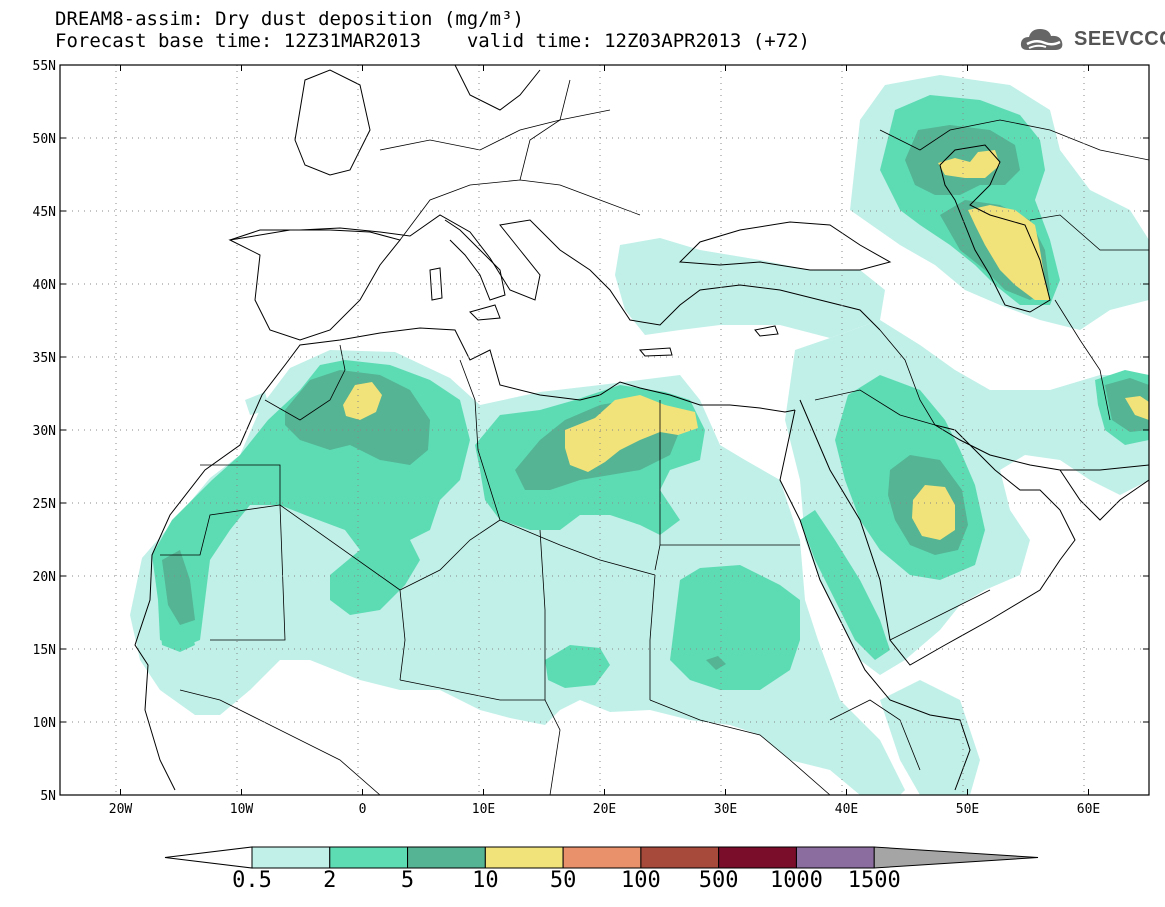 The image size is (1165, 907). Describe the element at coordinates (1041, 447) in the screenshot. I see `gulf-iran-coast` at that location.